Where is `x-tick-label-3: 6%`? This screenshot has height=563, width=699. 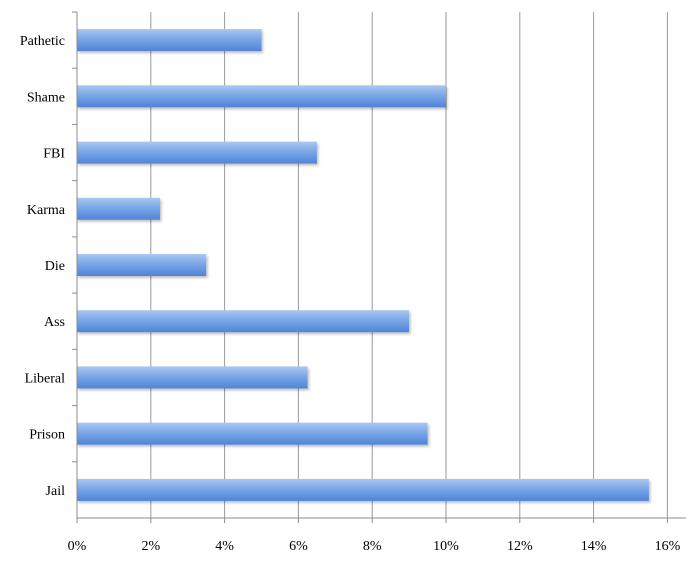
x-tick-label-3: 6% is located at coordinates (298, 546).